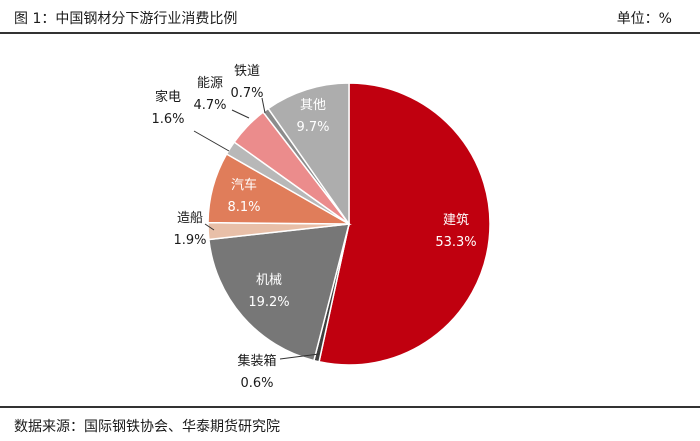 The height and width of the screenshot is (441, 700). I want to click on slice-label-5: 汽车, so click(244, 185).